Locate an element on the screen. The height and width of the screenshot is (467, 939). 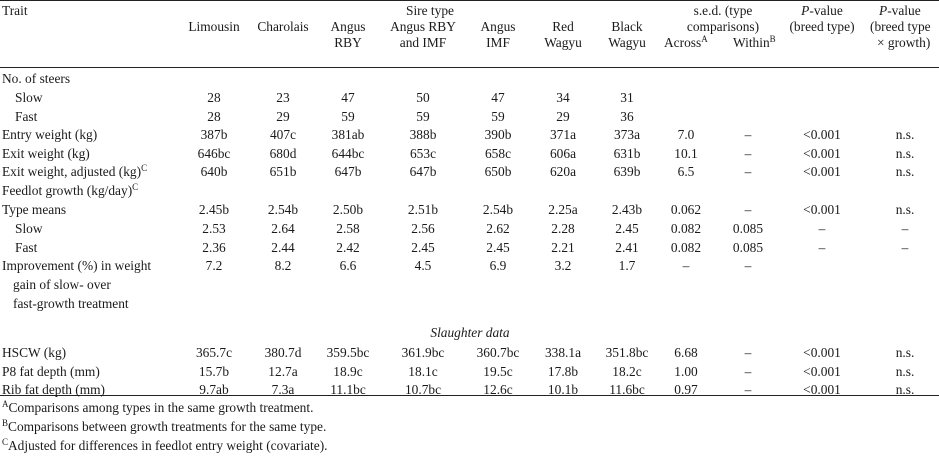
table-cell: 2.50b is located at coordinates (348, 209).